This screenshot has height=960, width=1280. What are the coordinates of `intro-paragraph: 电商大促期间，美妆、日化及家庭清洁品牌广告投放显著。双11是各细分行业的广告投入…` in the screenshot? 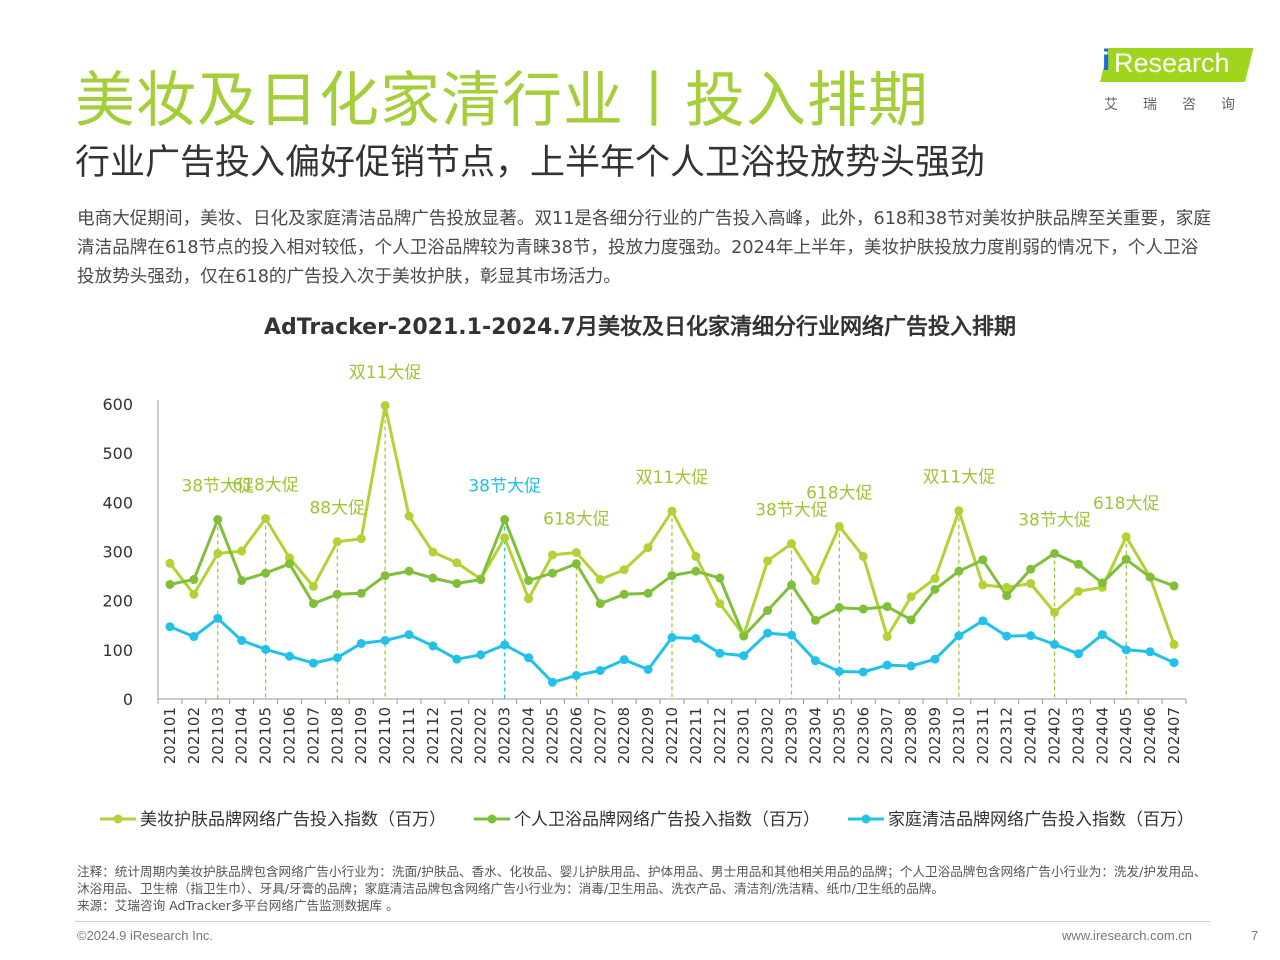 It's located at (644, 248).